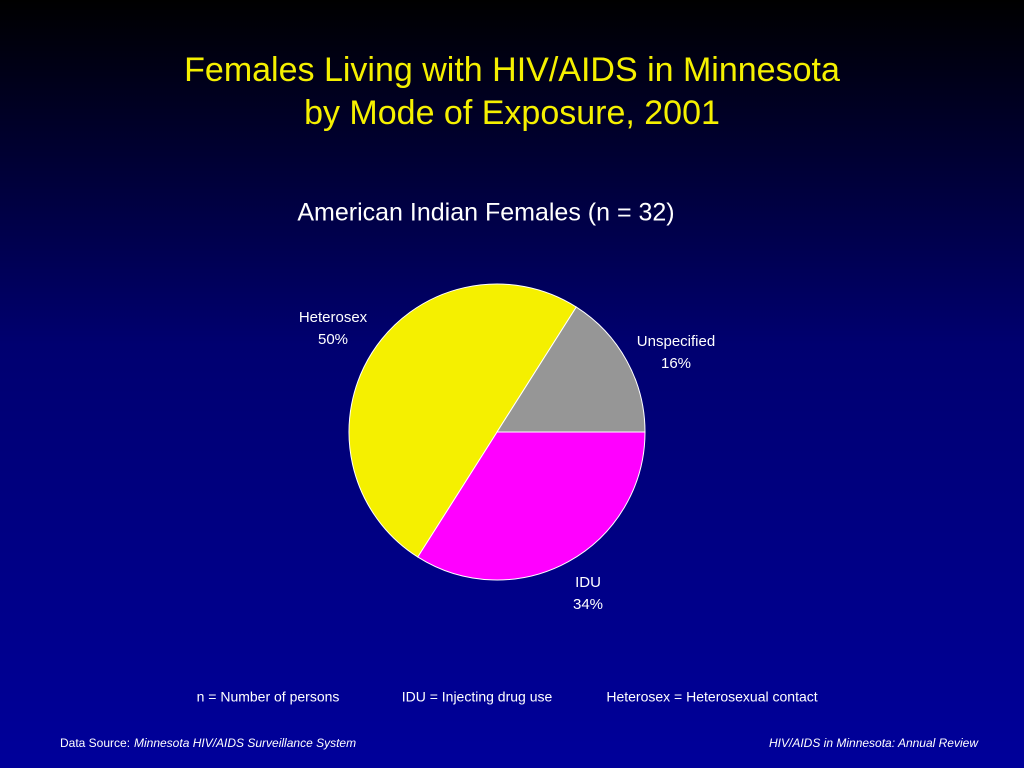 This screenshot has width=1024, height=768. I want to click on value-label: 50%, so click(333, 339).